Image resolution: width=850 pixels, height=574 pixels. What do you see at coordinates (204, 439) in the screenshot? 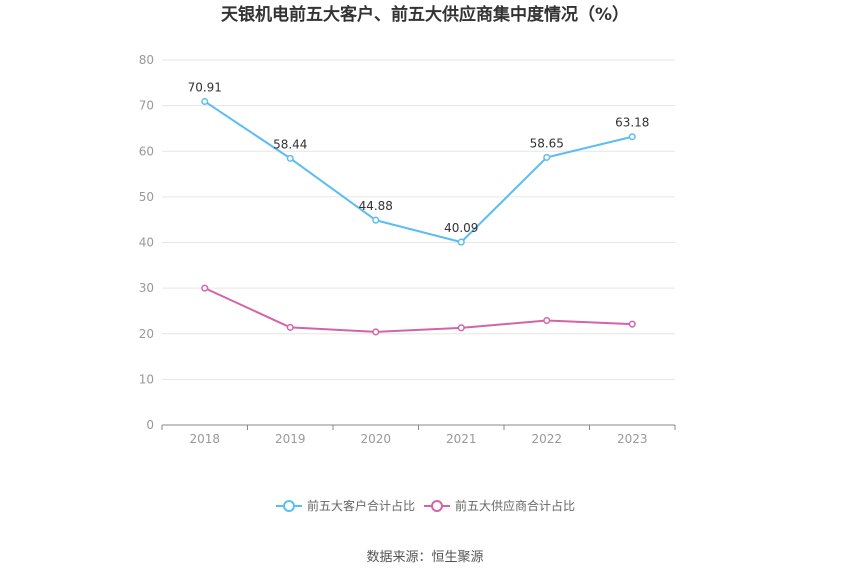
I see `x-tick-label: 2018` at bounding box center [204, 439].